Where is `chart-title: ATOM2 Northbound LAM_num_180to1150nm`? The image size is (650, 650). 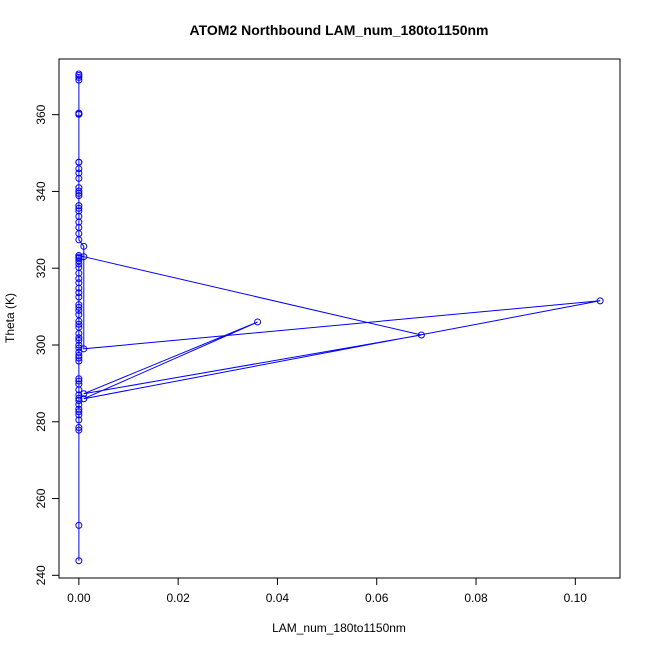 chart-title: ATOM2 Northbound LAM_num_180to1150nm is located at coordinates (339, 30).